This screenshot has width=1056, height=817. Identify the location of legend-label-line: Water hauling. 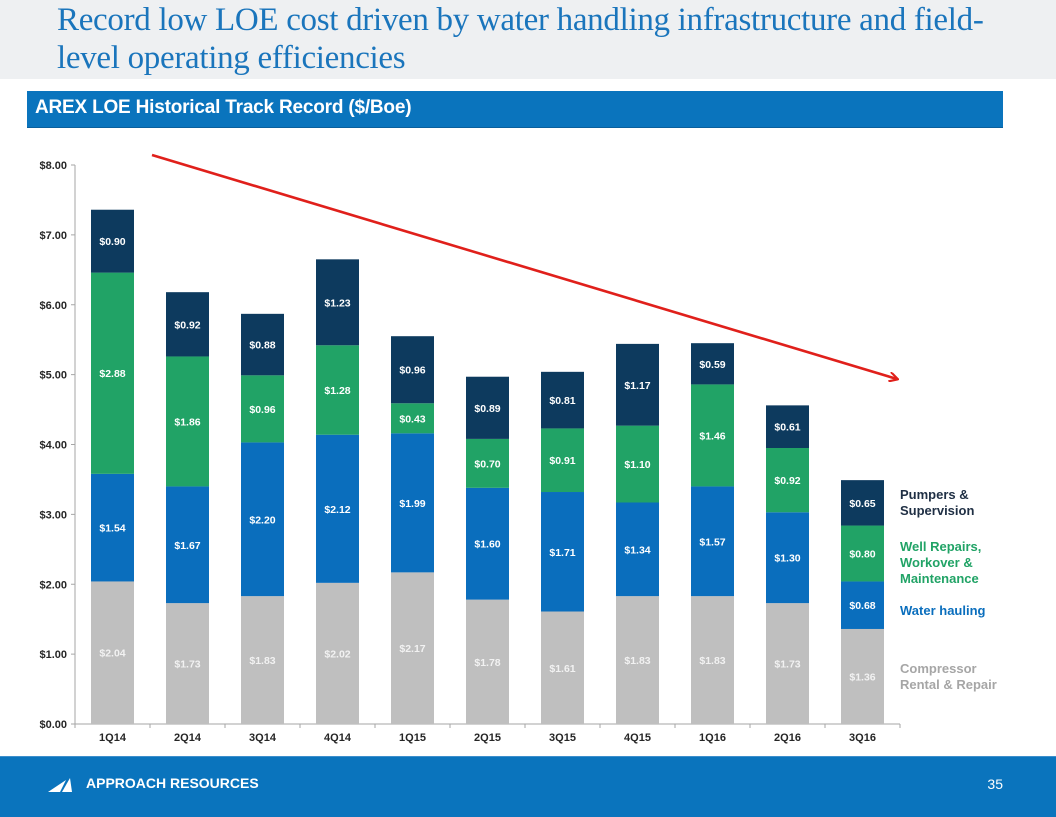
(943, 610).